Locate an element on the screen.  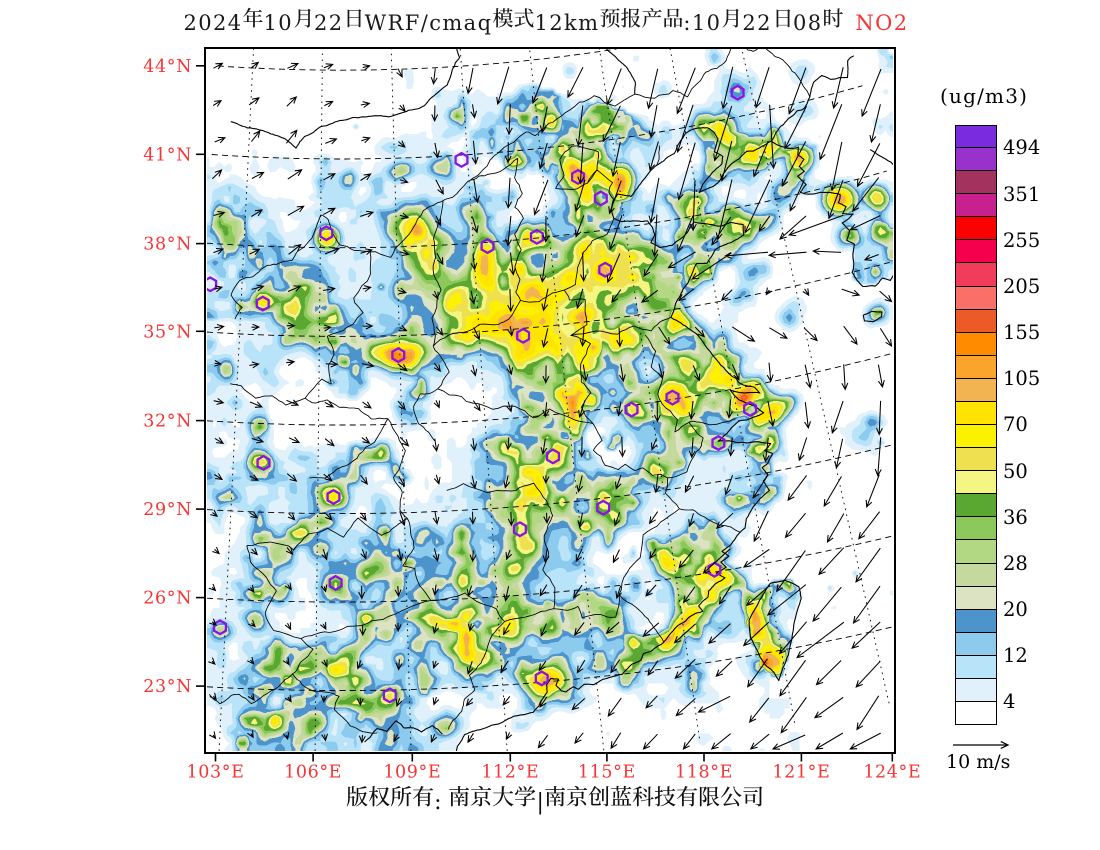
graticule-meridian is located at coordinates (236, 400).